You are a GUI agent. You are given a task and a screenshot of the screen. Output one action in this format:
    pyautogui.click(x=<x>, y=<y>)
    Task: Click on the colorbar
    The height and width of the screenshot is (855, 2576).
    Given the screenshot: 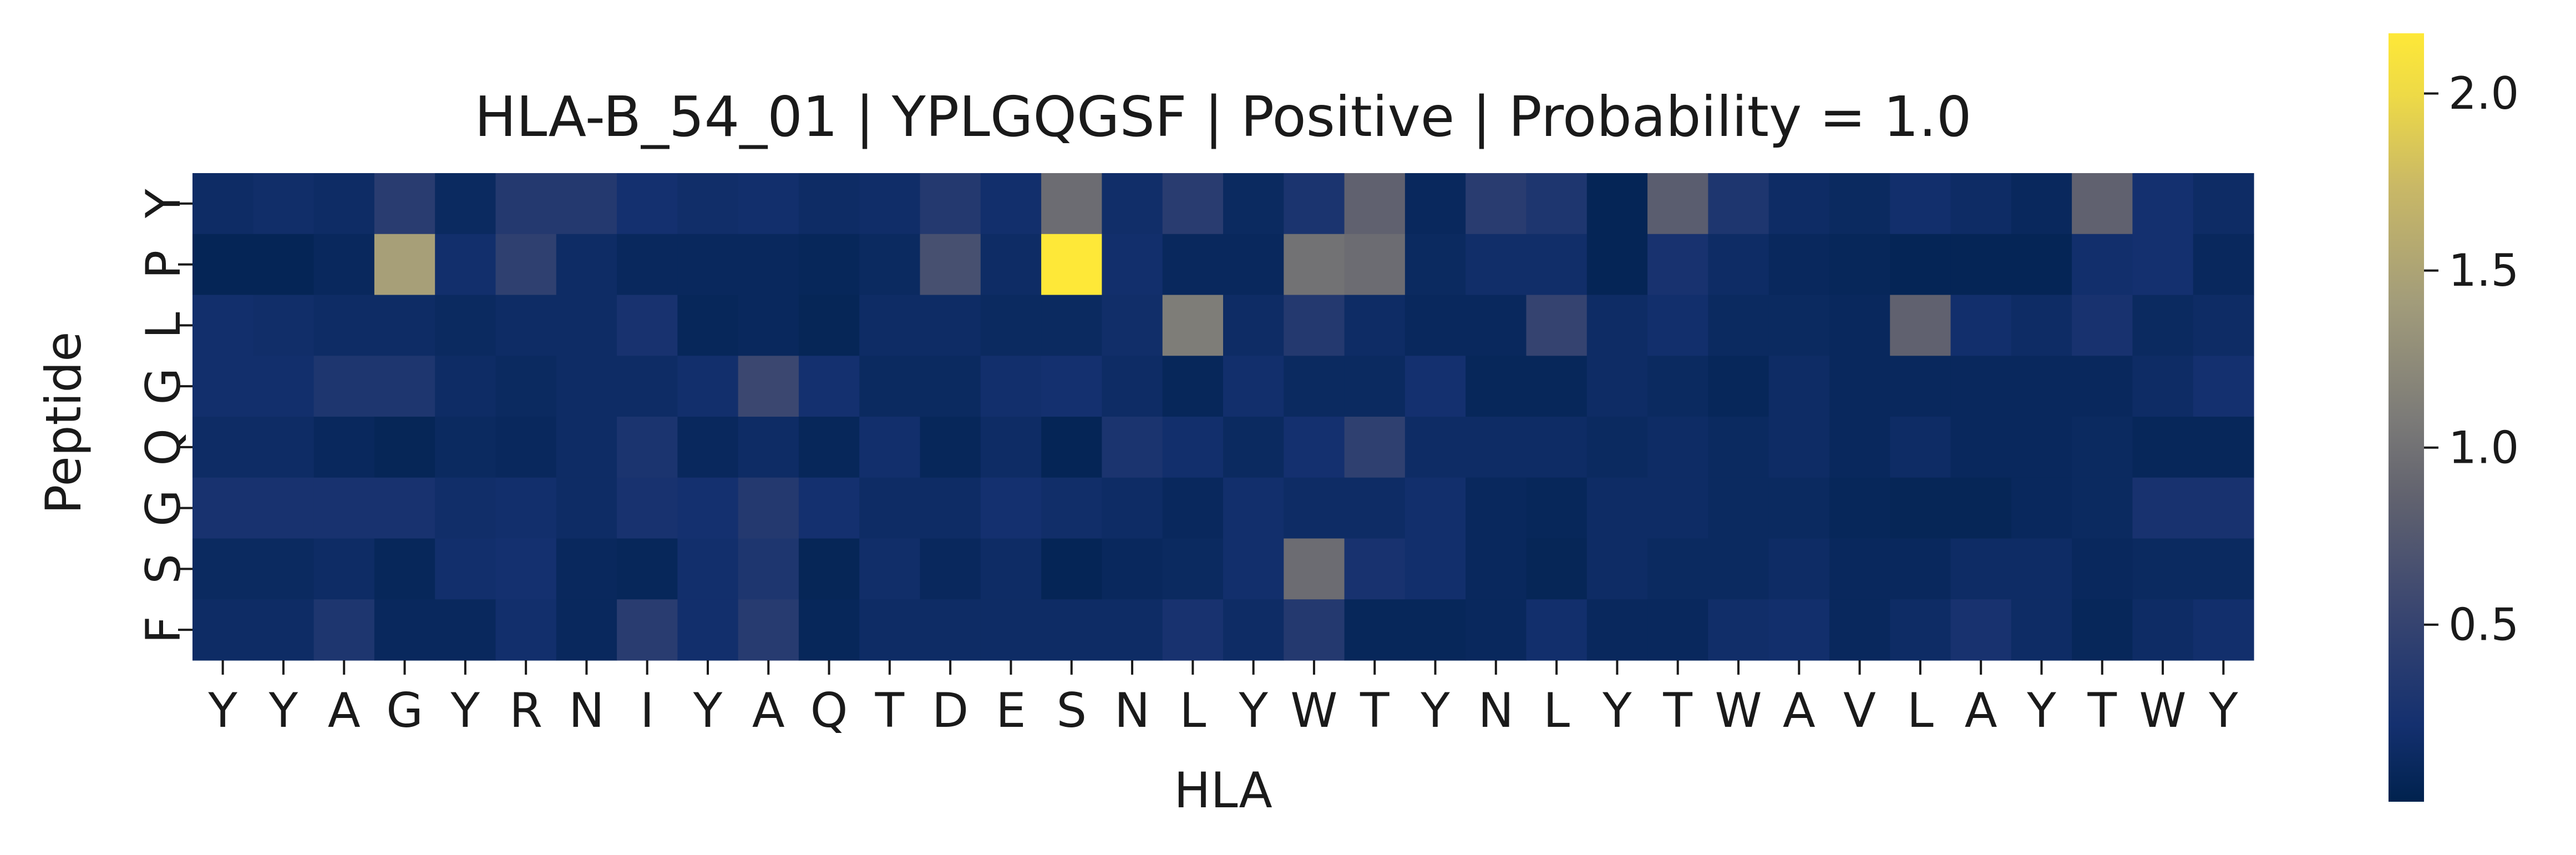 What is the action you would take?
    pyautogui.click(x=2406, y=417)
    